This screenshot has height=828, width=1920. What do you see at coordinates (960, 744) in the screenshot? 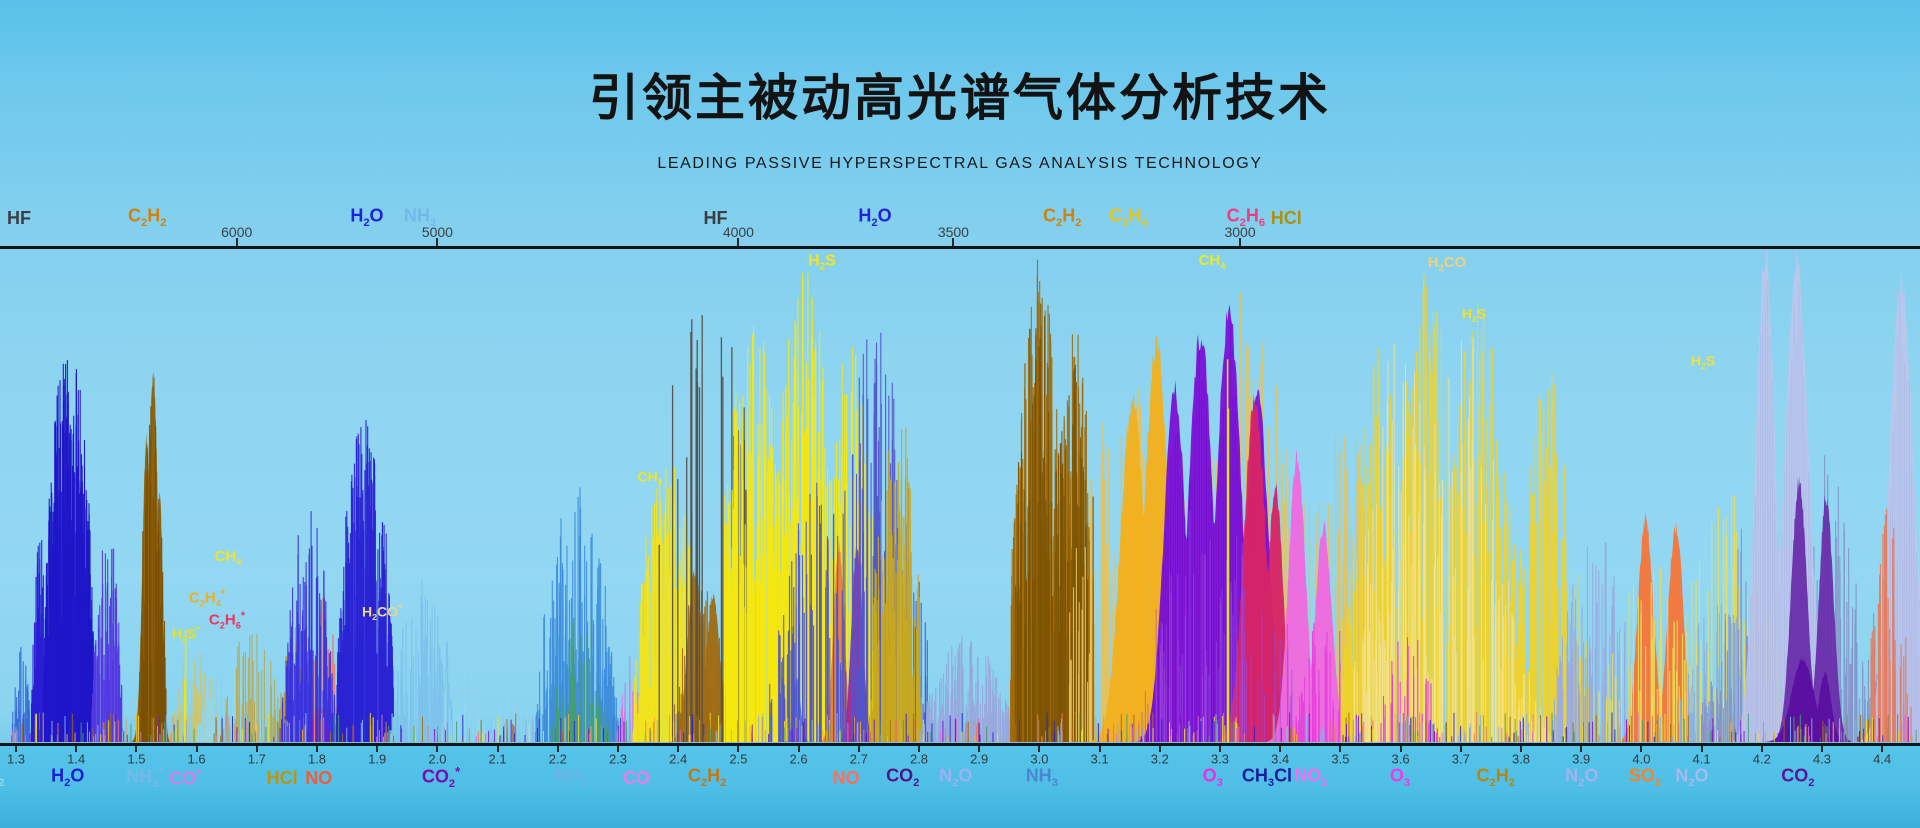
I see `bottom-axis-line` at bounding box center [960, 744].